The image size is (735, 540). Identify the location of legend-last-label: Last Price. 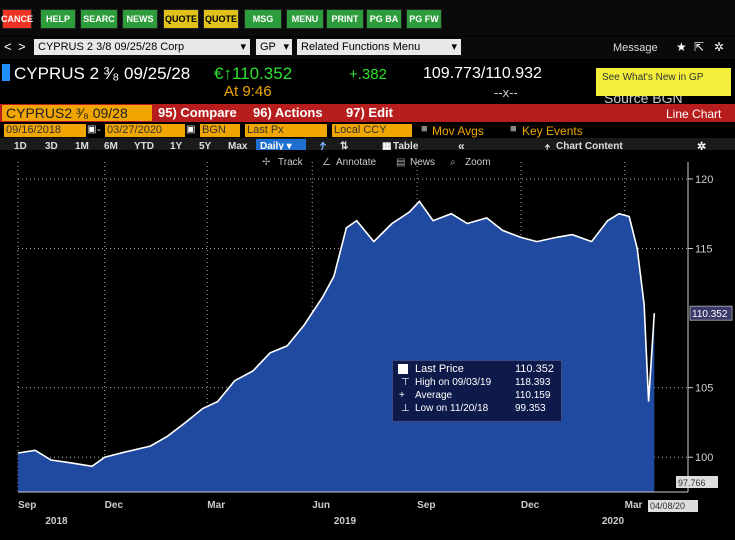
(439, 369).